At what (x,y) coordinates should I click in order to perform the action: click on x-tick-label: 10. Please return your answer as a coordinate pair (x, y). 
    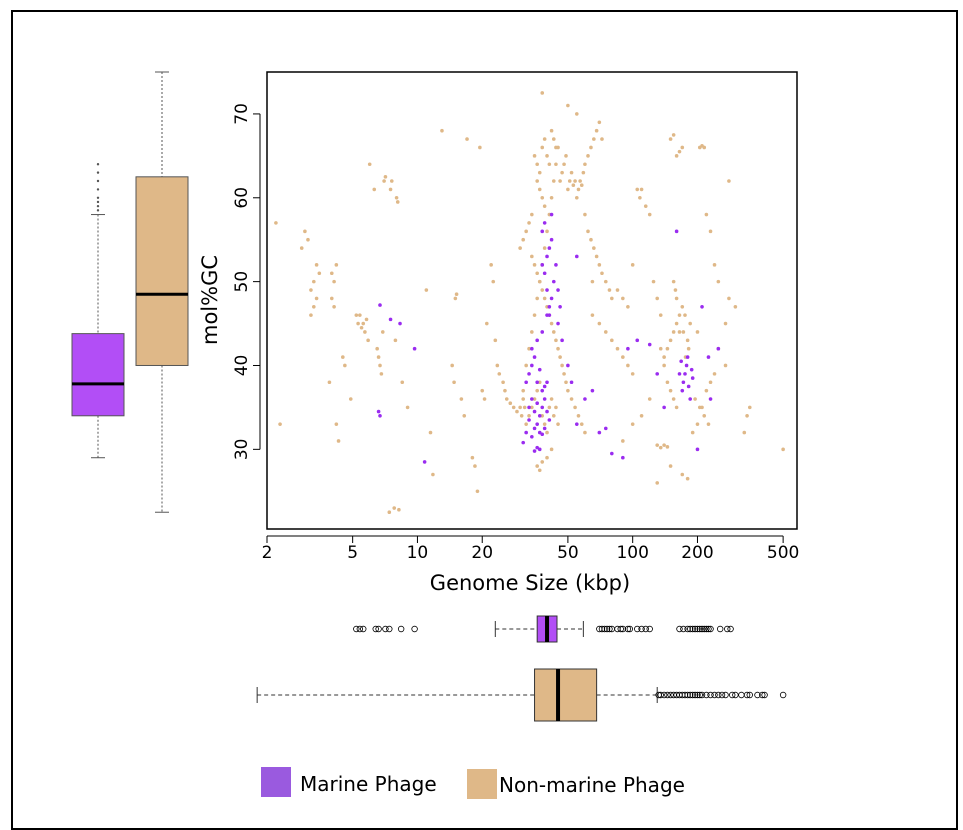
    Looking at the image, I should click on (418, 553).